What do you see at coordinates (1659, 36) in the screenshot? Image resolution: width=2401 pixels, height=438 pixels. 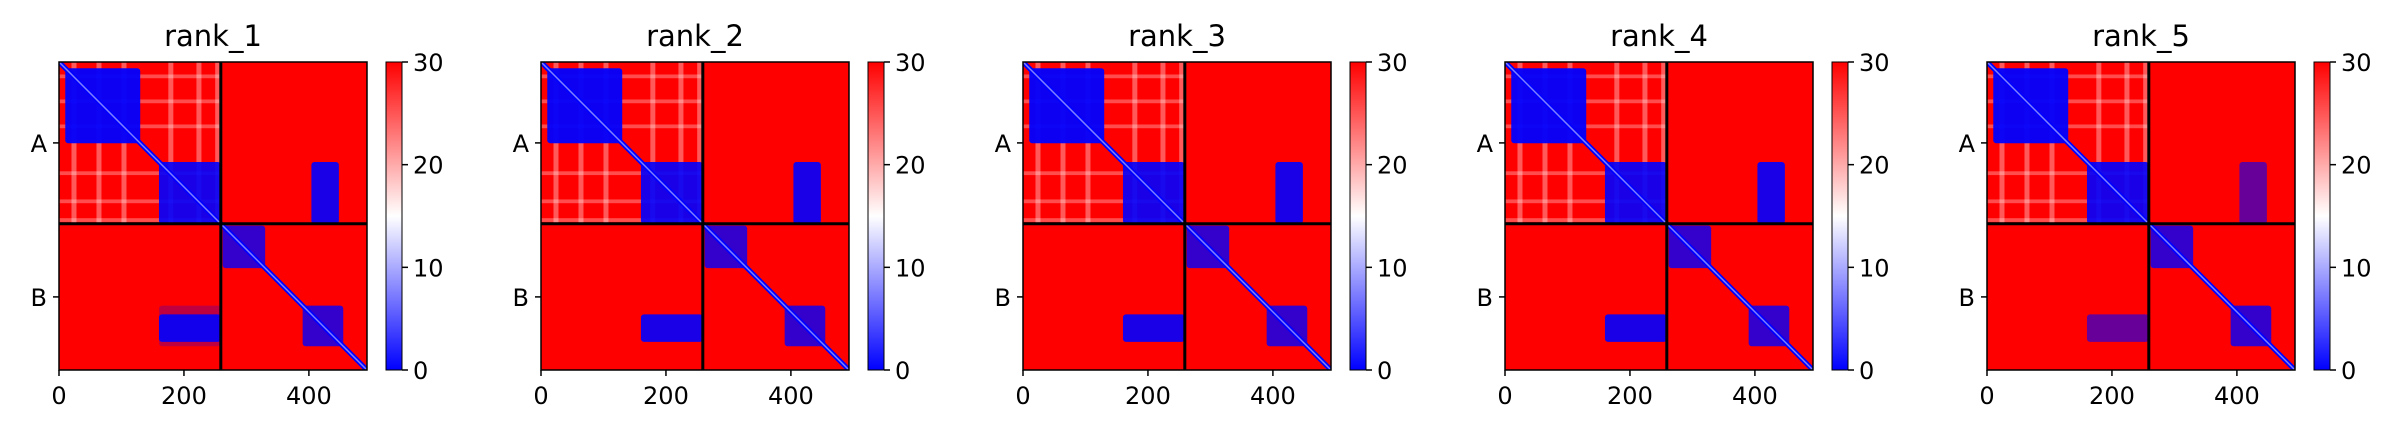 I see `panel-title: rank_4` at bounding box center [1659, 36].